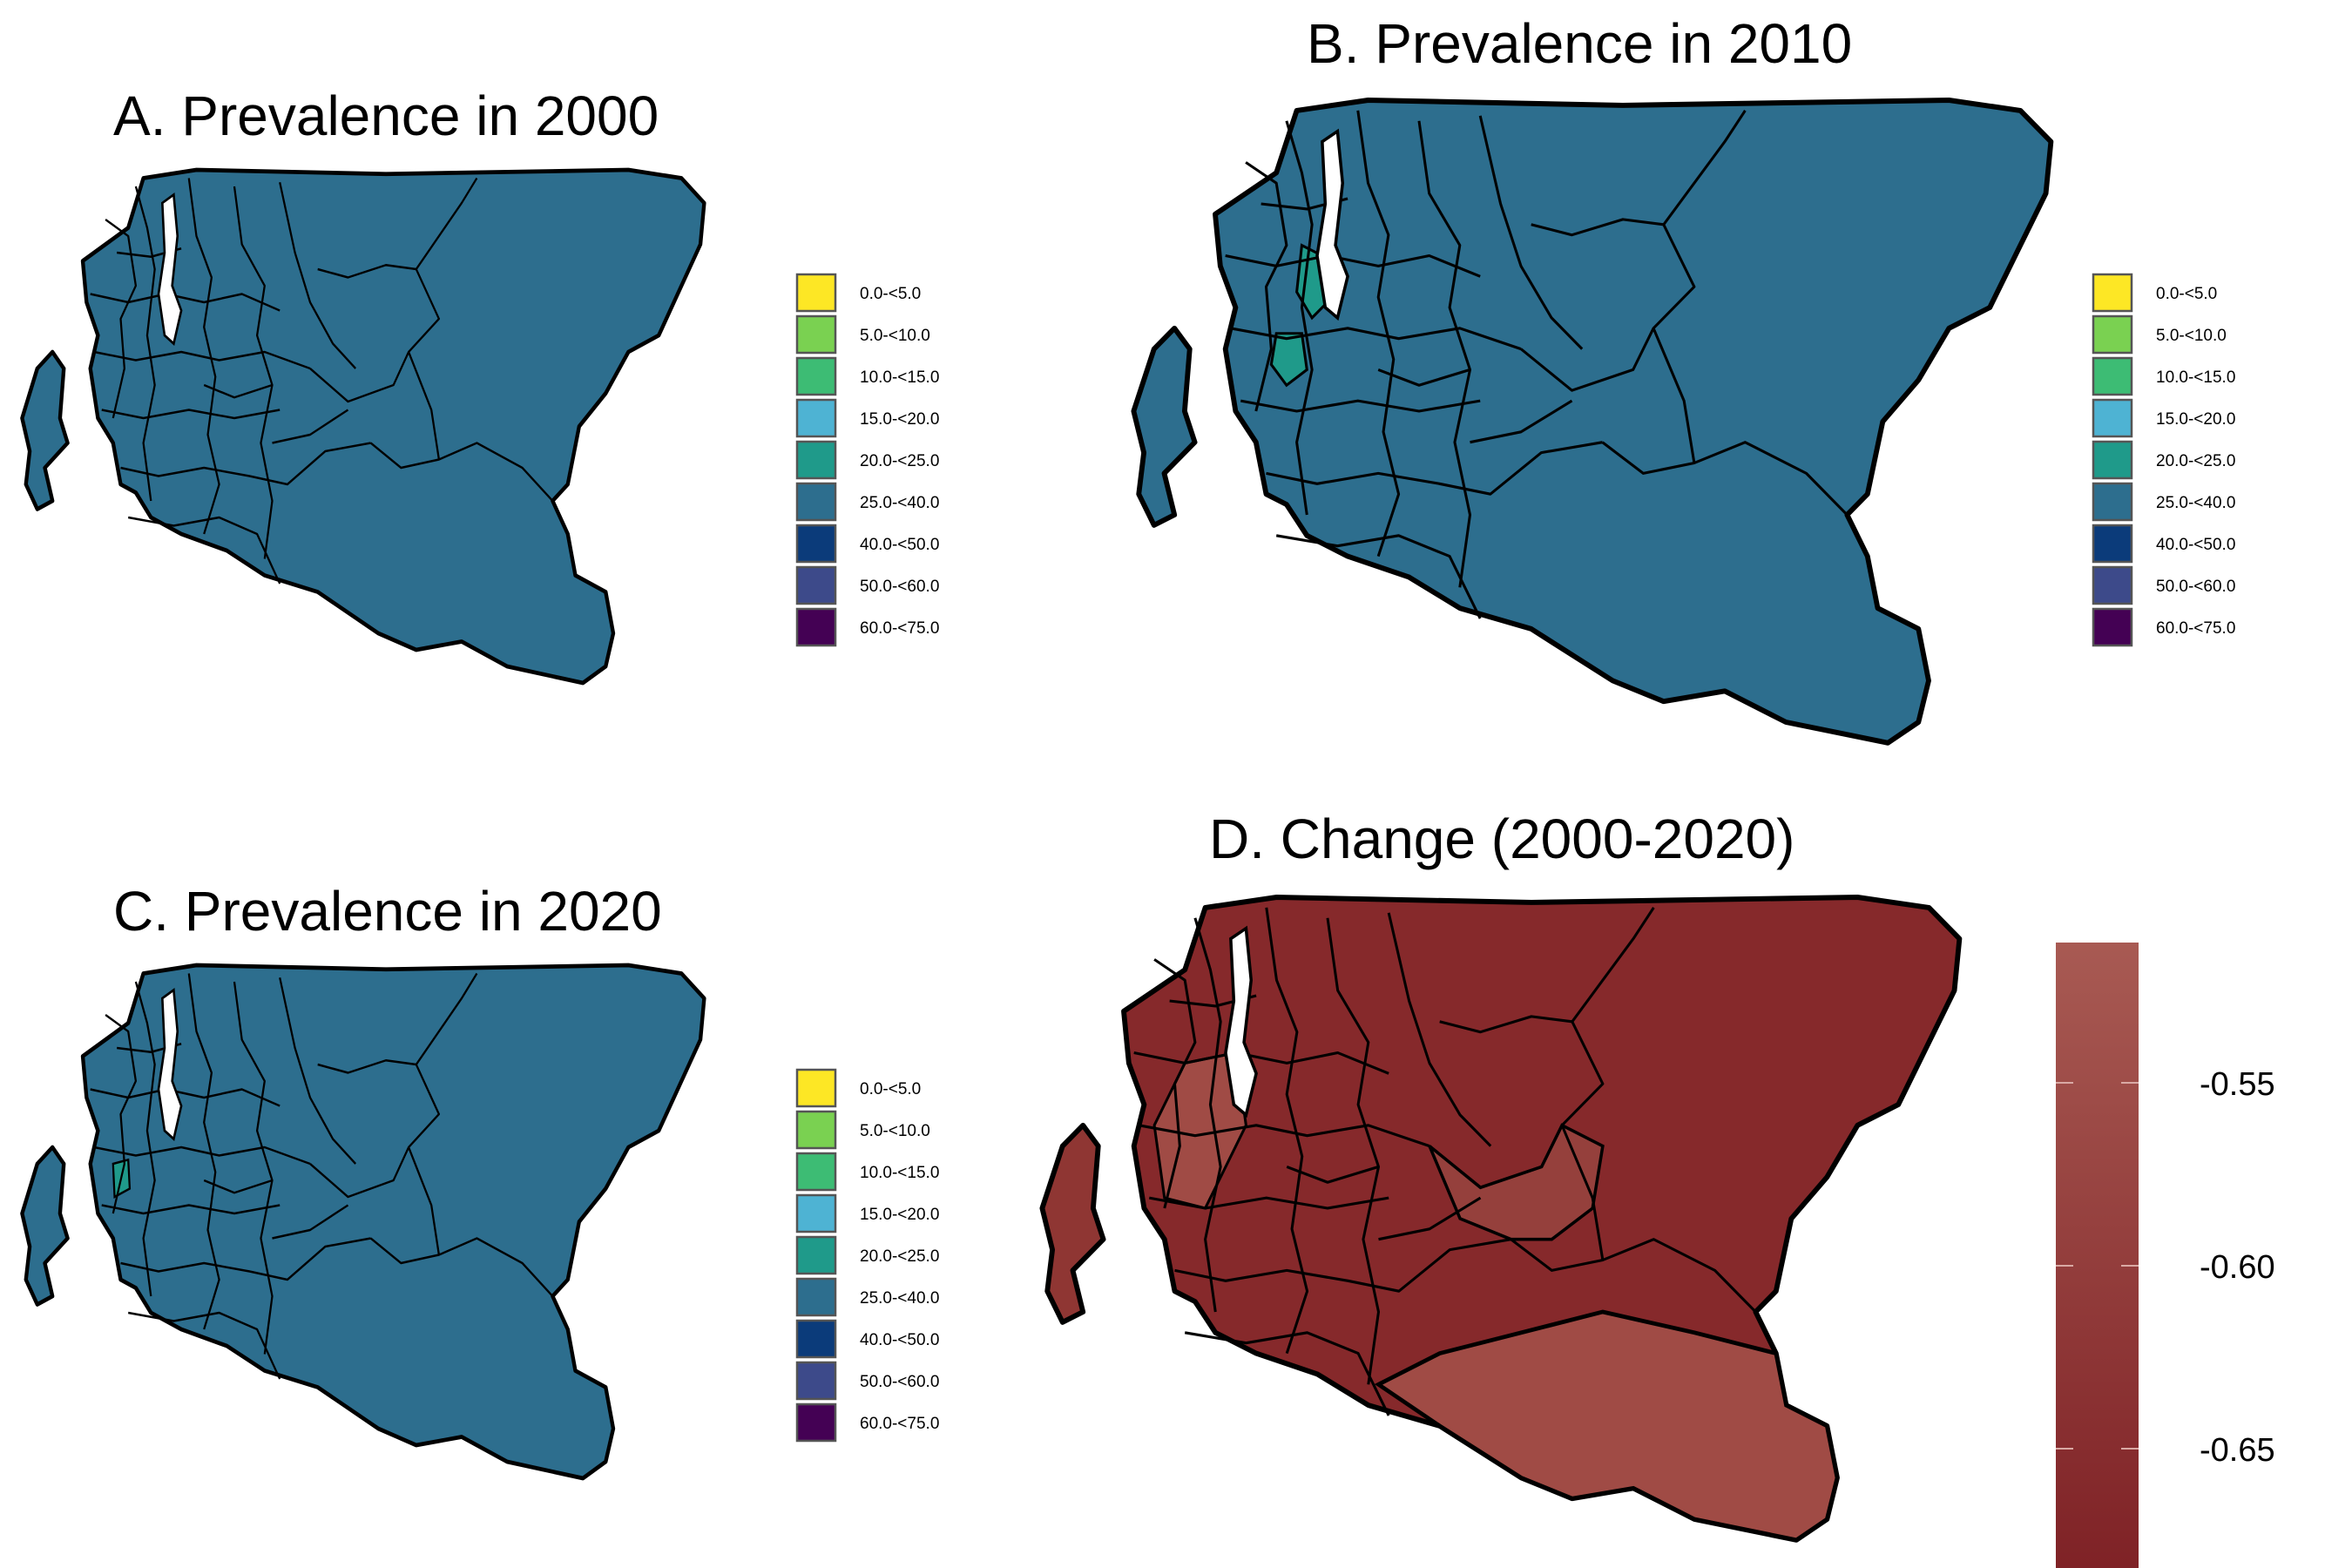 The width and height of the screenshot is (2352, 1568). What do you see at coordinates (2237, 1450) in the screenshot?
I see `colorbar-tick-label: -0.65` at bounding box center [2237, 1450].